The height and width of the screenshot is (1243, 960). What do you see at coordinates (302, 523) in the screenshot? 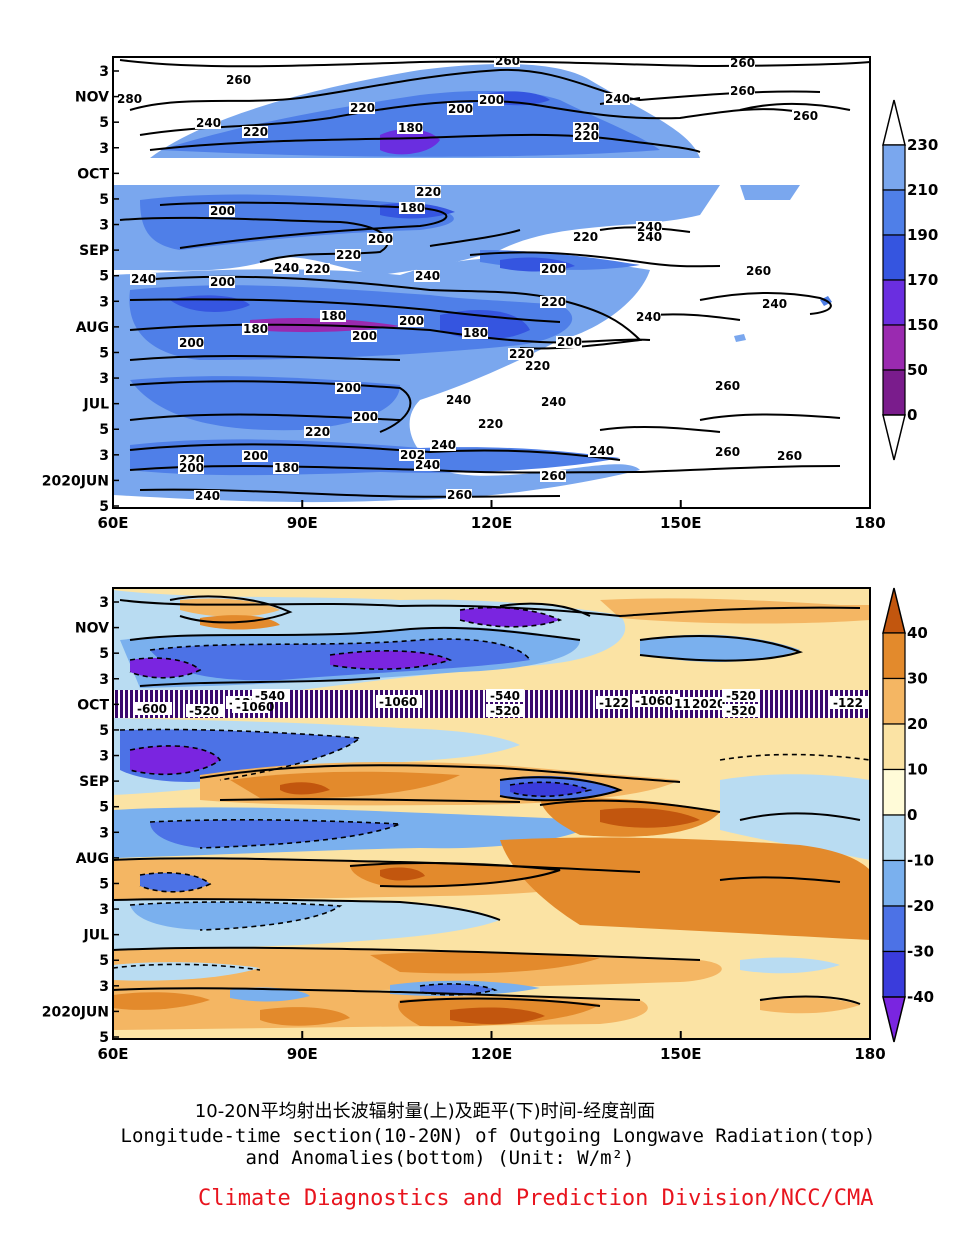
I see `x-tick-label: 90E` at bounding box center [302, 523].